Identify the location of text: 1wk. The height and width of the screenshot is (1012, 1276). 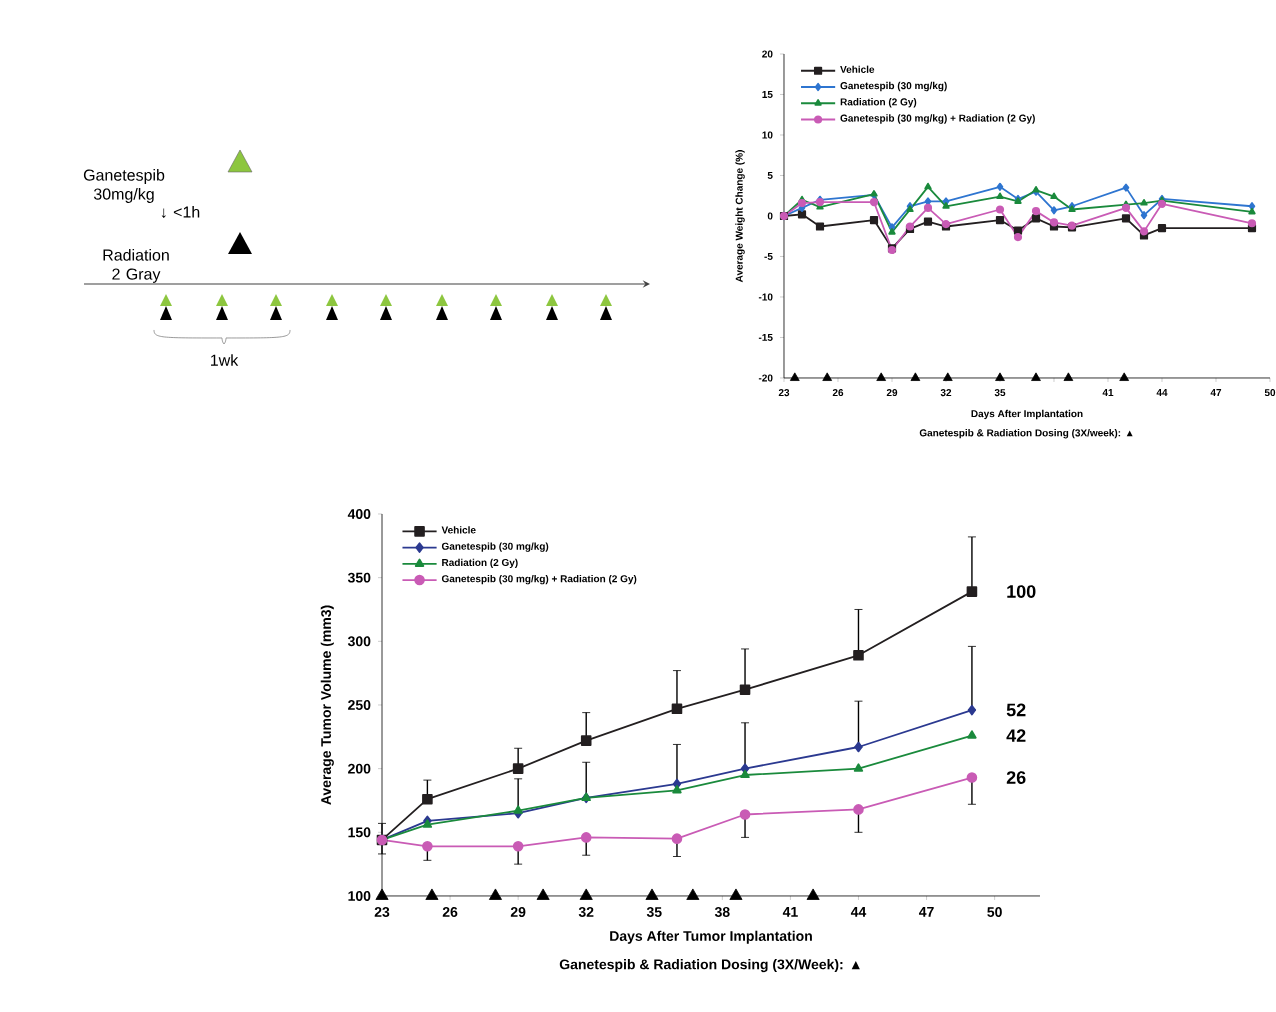
(225, 360).